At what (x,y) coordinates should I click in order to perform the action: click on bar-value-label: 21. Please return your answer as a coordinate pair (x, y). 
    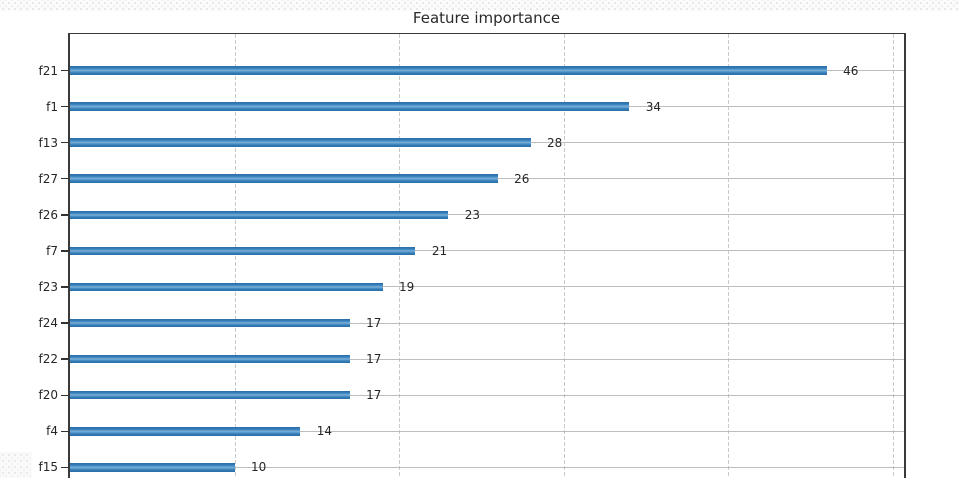
    Looking at the image, I should click on (439, 250).